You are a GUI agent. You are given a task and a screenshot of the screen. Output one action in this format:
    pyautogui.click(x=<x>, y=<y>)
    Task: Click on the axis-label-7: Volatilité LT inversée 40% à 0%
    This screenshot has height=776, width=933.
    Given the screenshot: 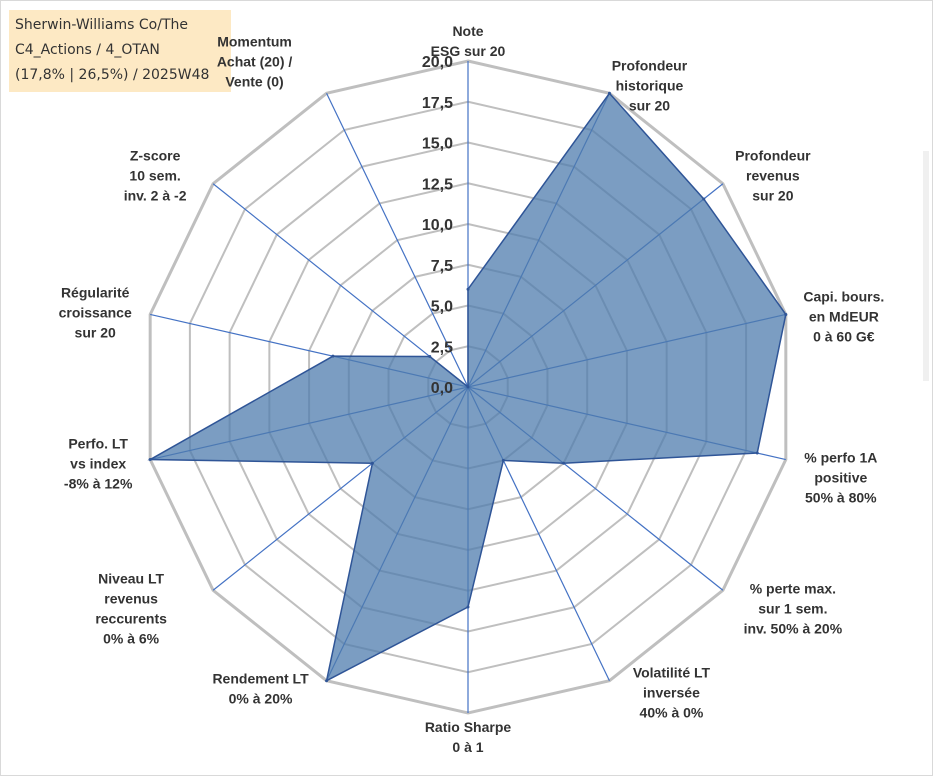 What is the action you would take?
    pyautogui.click(x=672, y=693)
    